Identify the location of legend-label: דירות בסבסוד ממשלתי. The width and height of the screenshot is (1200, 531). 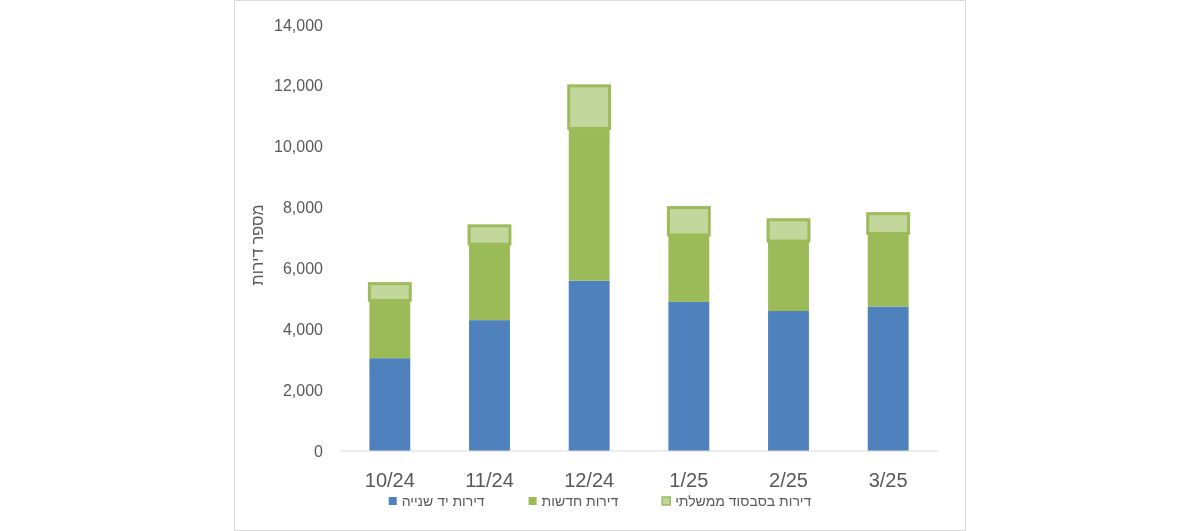
(743, 500).